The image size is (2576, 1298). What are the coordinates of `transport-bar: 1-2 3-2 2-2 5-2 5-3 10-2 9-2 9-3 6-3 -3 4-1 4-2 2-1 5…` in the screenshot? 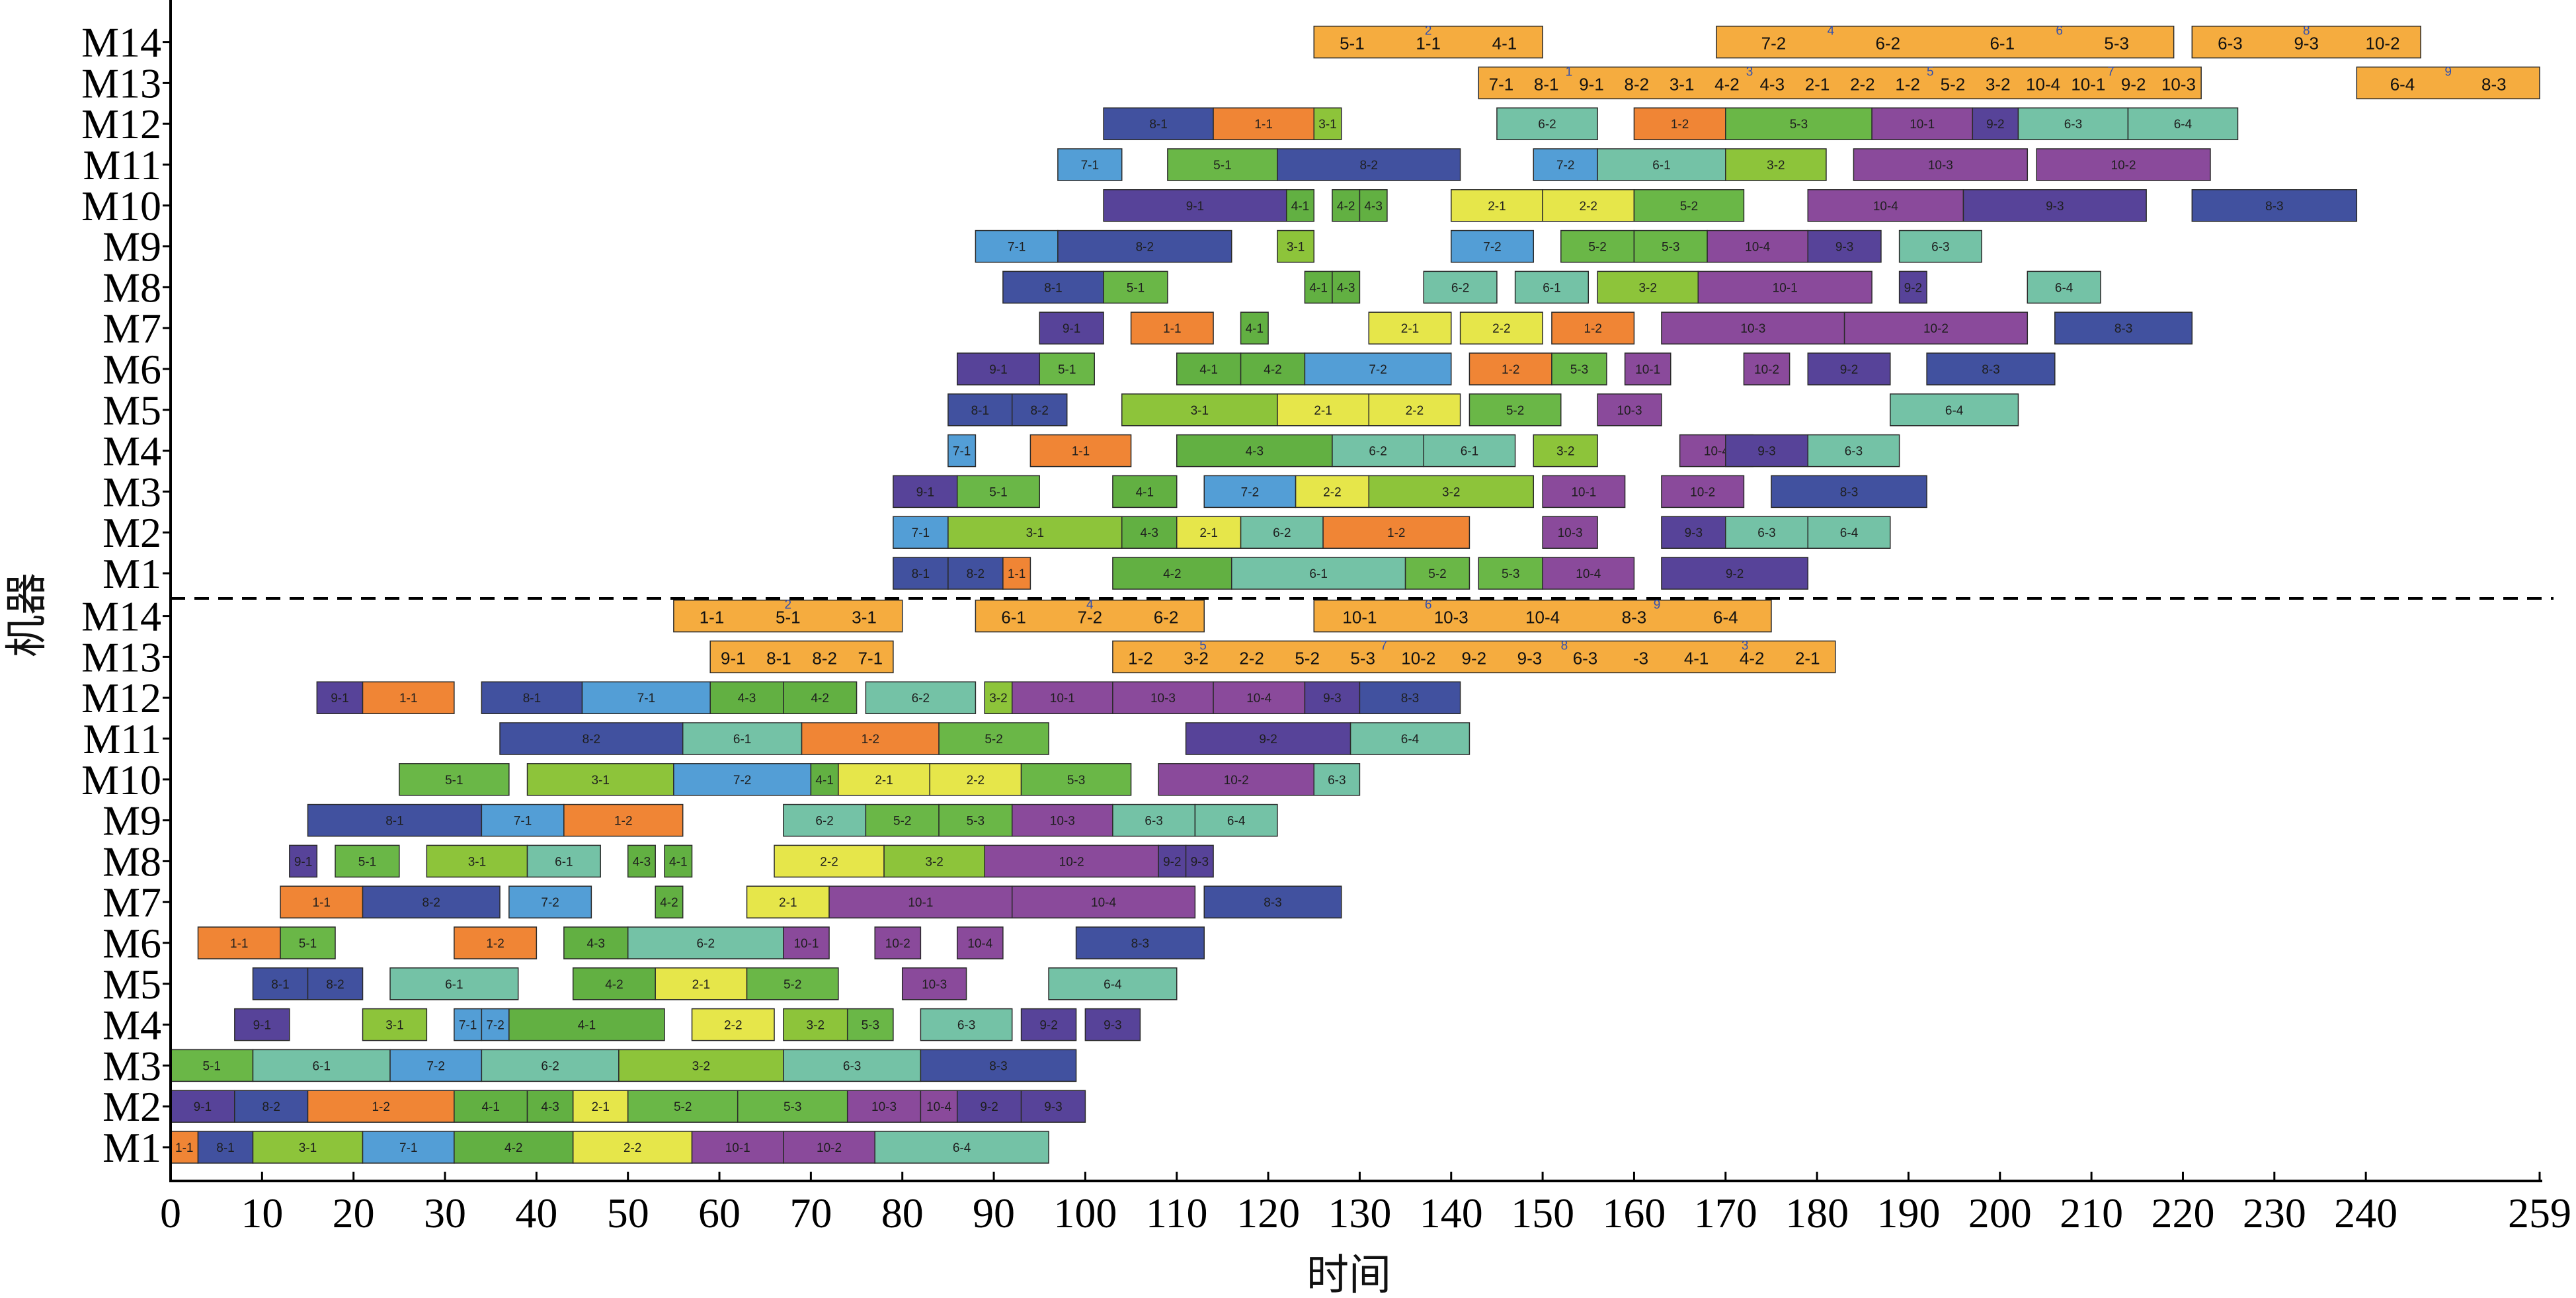 It's located at (1474, 656).